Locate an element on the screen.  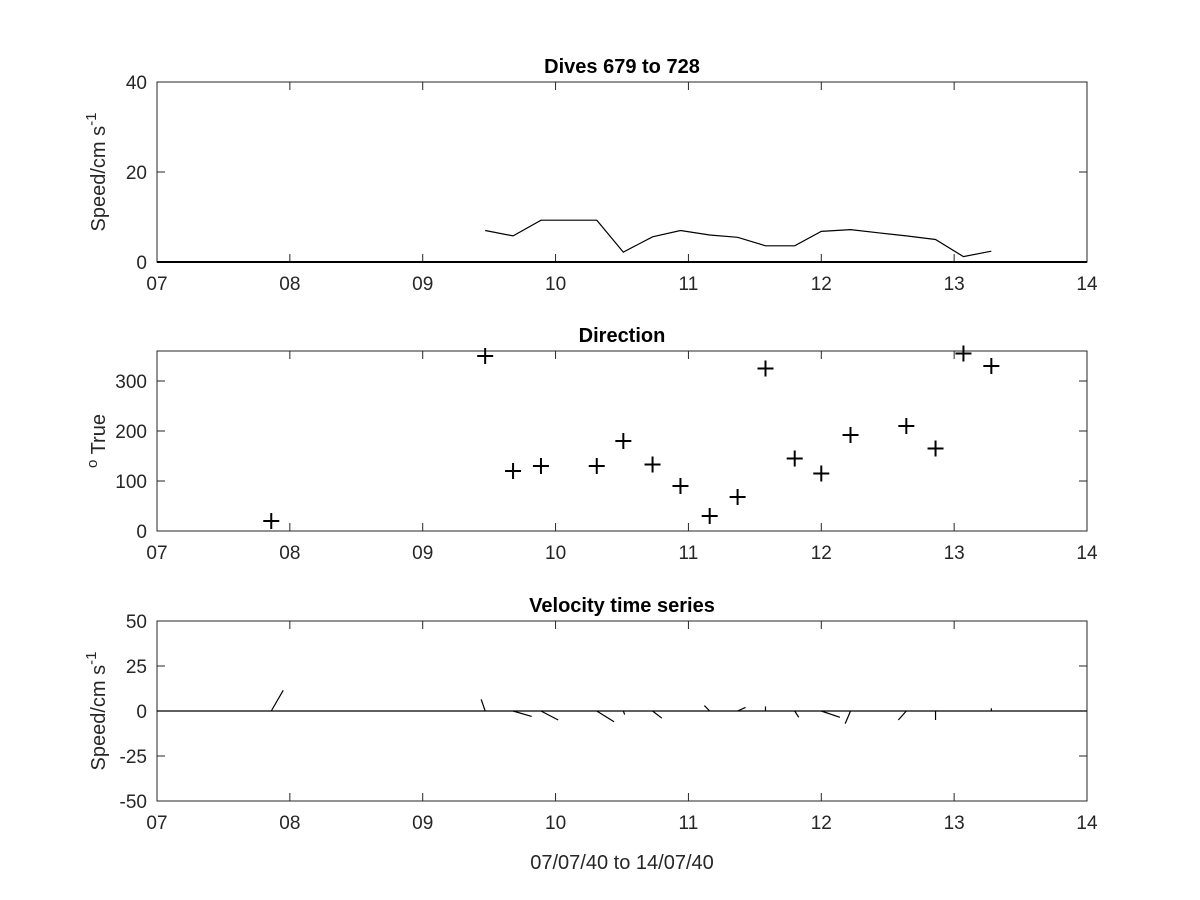
velocity-y-label: Speed/cm s-1 is located at coordinates (96, 711).